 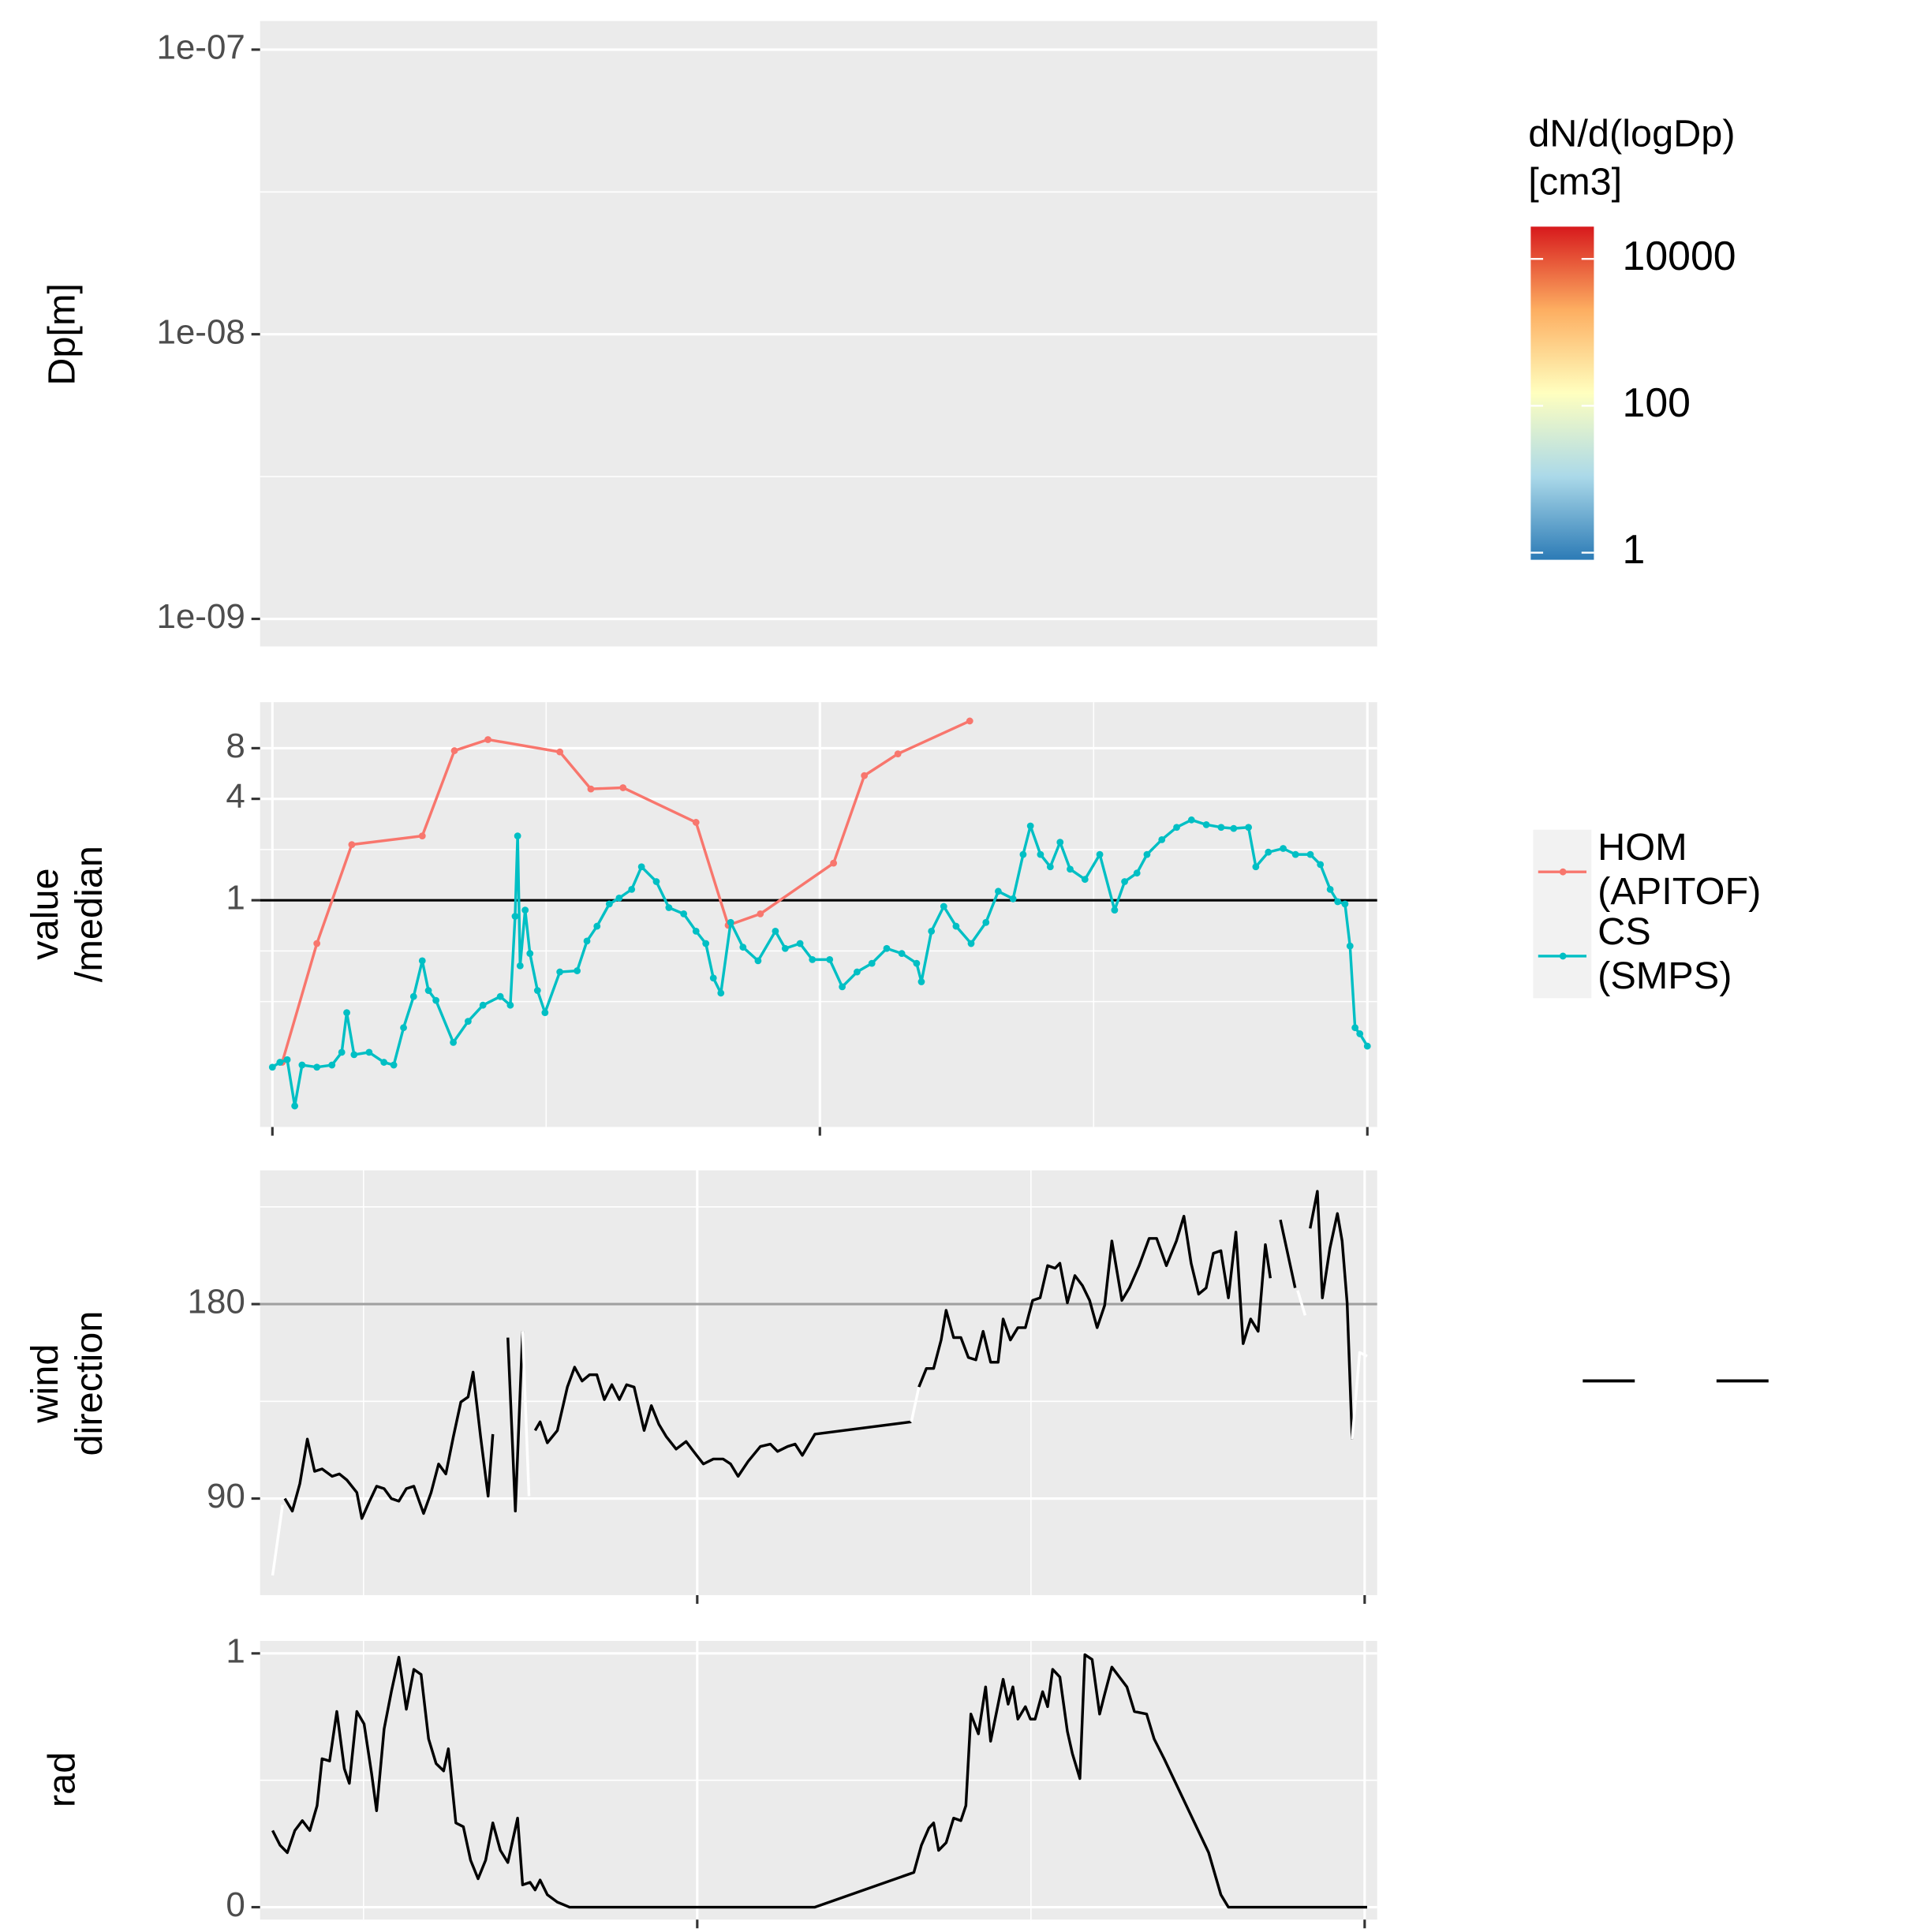 I want to click on y-axis-title: rad, so click(x=61, y=1779).